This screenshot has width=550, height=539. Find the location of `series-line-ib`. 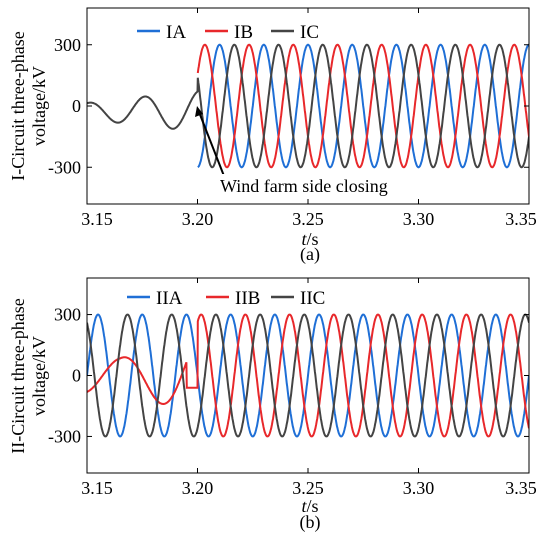

series-line-ib is located at coordinates (362, 106).